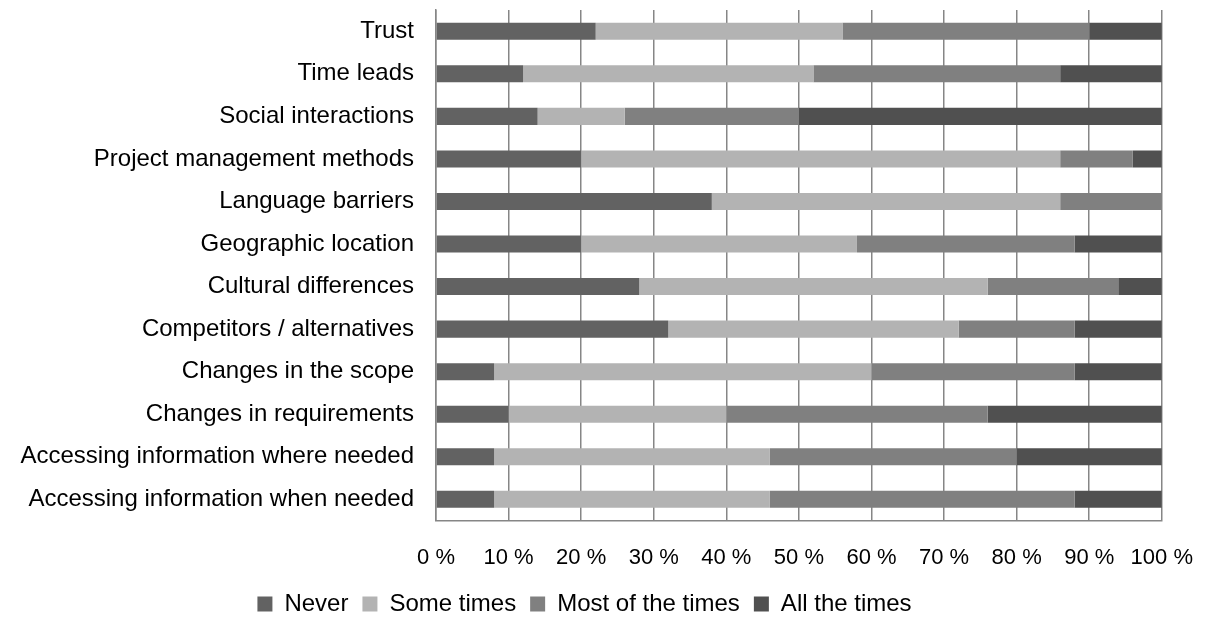 The image size is (1217, 626). Describe the element at coordinates (653, 556) in the screenshot. I see `x-tick-label: 30 %` at that location.